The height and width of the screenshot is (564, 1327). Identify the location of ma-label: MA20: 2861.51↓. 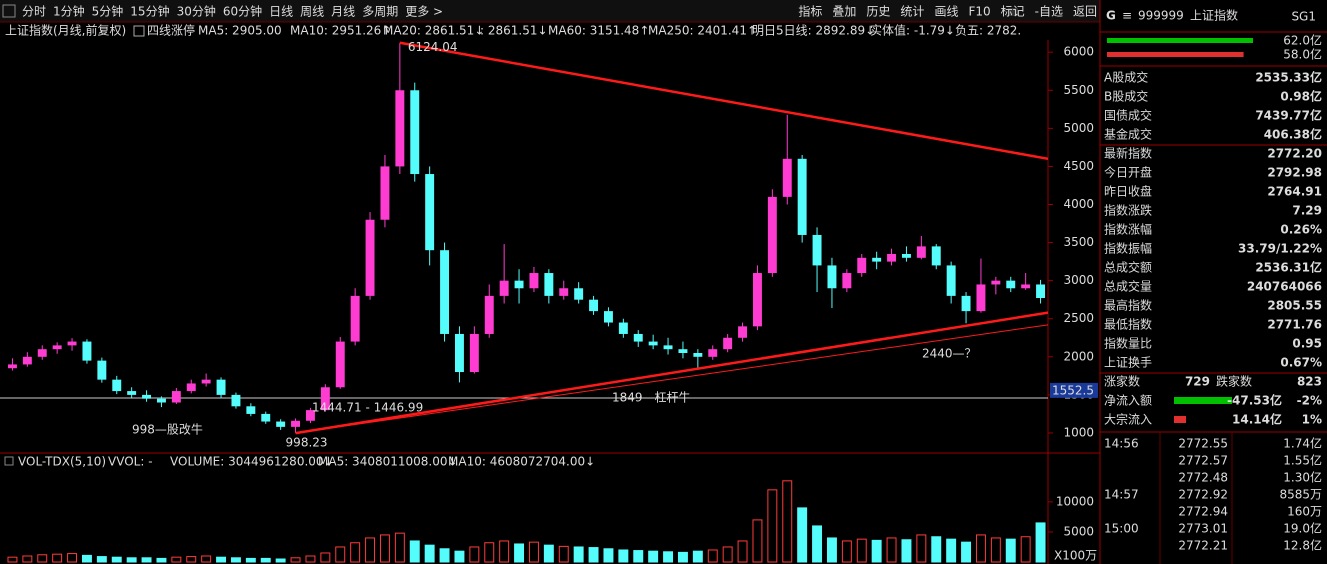
(433, 31).